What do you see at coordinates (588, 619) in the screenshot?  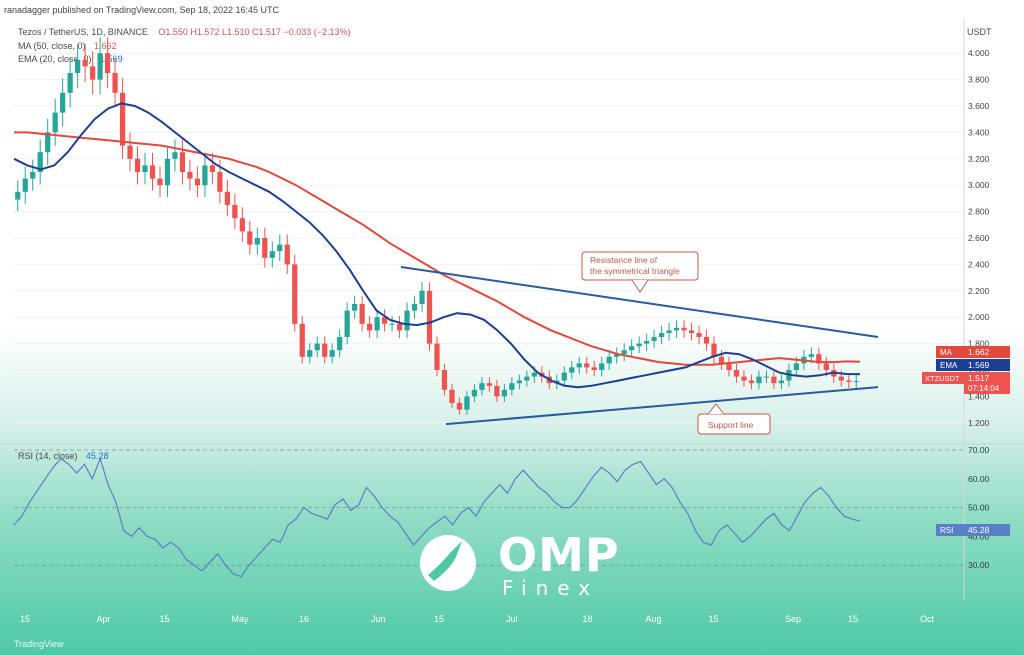 I see `time-tick-label: 18` at bounding box center [588, 619].